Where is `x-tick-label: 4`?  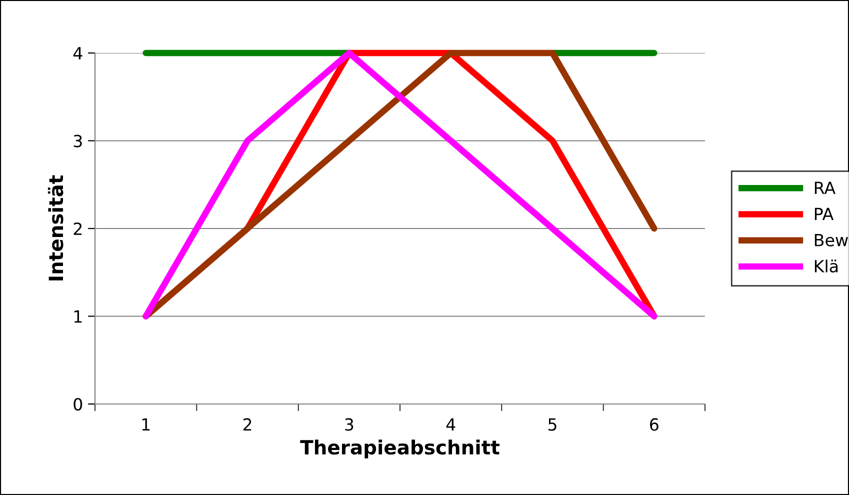
x-tick-label: 4 is located at coordinates (451, 424).